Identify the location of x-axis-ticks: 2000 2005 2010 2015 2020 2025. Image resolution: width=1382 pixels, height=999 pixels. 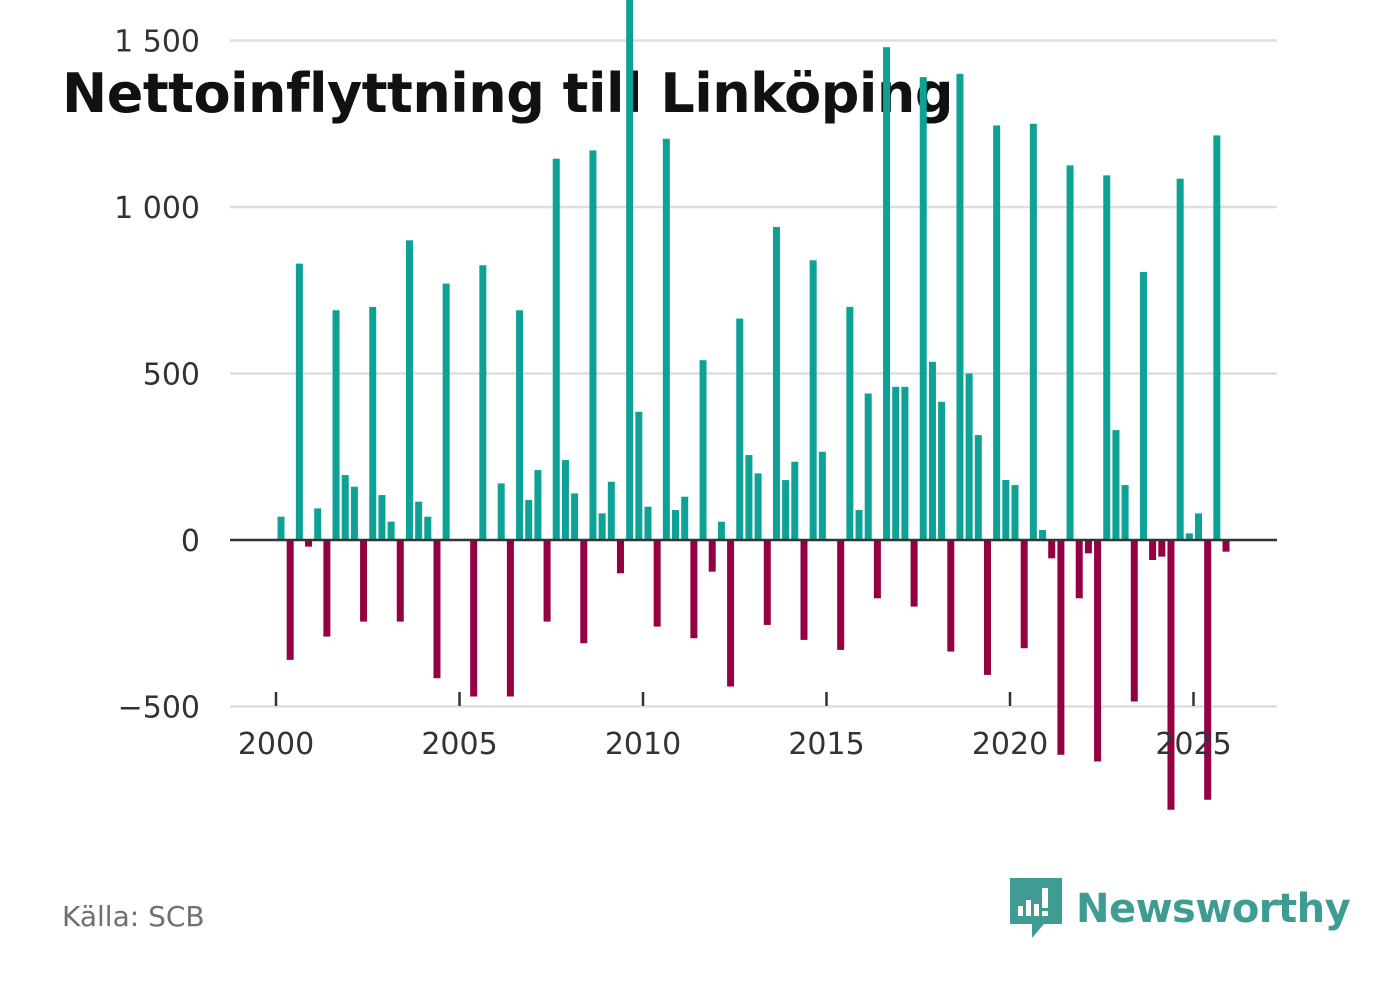
(735, 727).